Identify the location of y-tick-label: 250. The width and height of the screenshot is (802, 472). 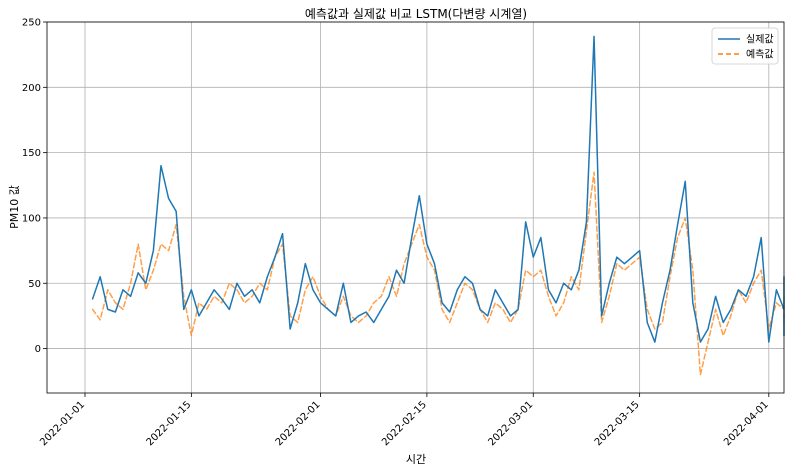
(31, 23).